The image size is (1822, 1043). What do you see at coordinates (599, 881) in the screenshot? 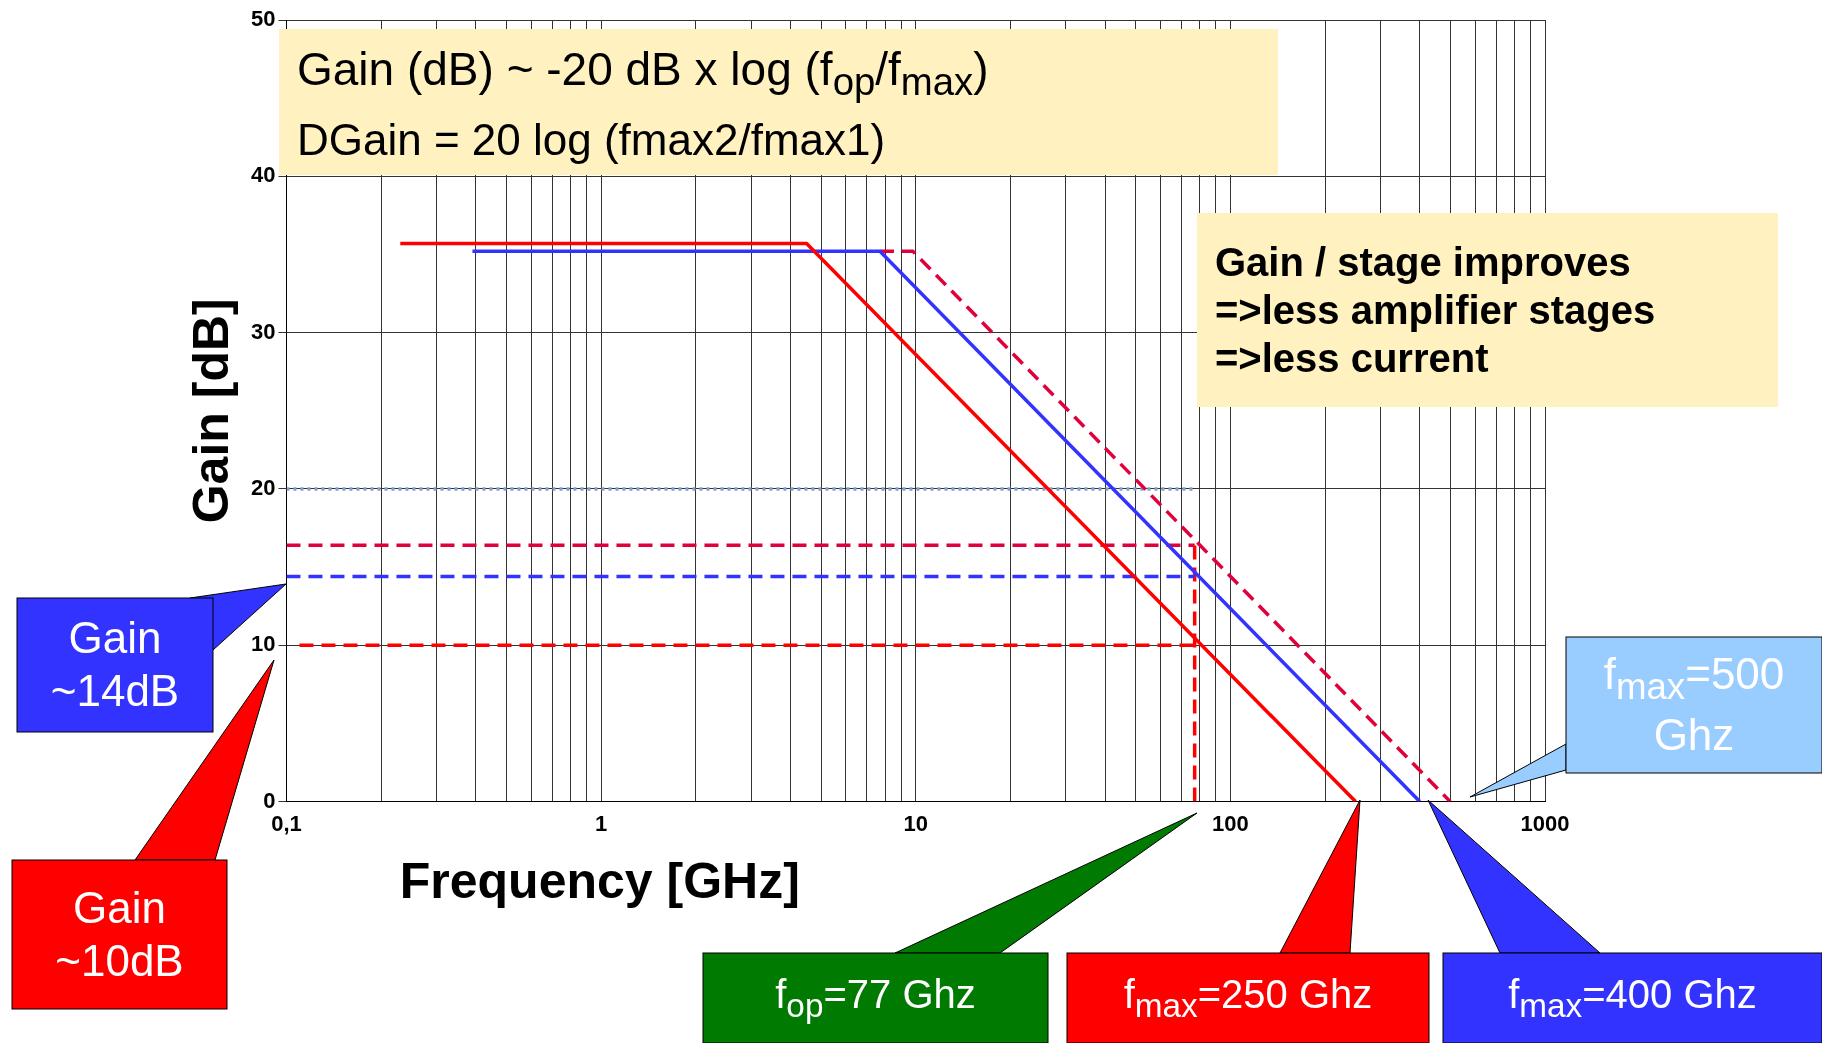
I see `x-axis-title: Frequency [GHz]` at bounding box center [599, 881].